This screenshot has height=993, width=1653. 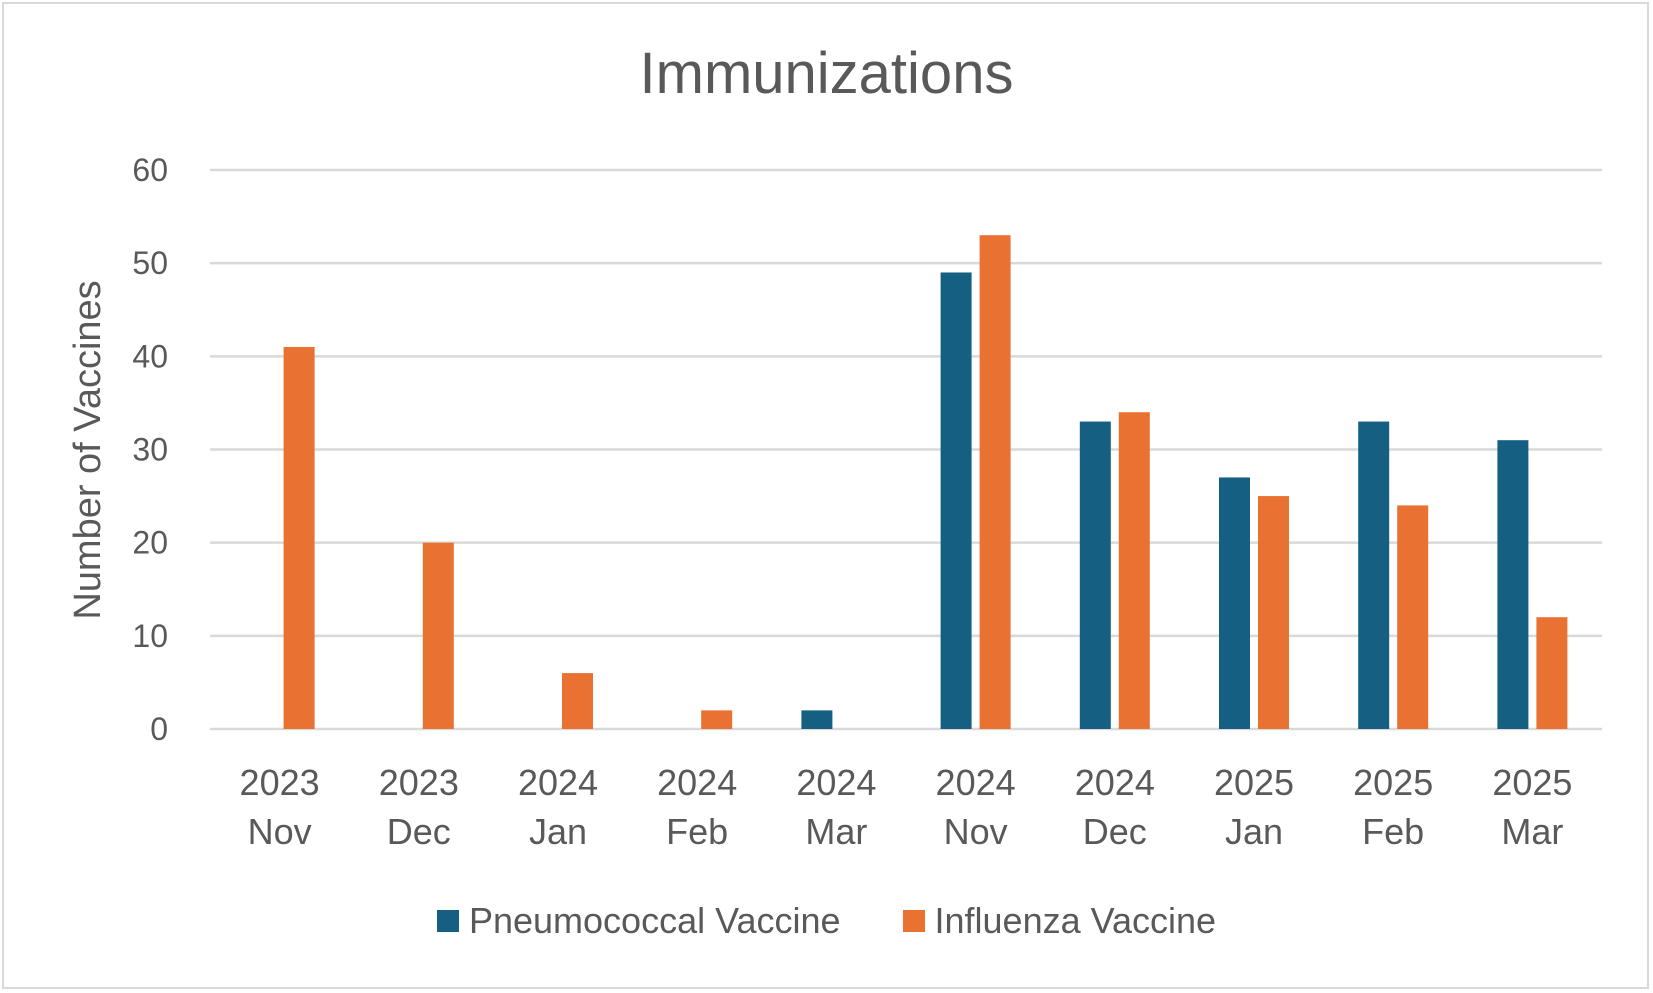 I want to click on legend-item-influenza: Influenza Vaccine, so click(x=1059, y=921).